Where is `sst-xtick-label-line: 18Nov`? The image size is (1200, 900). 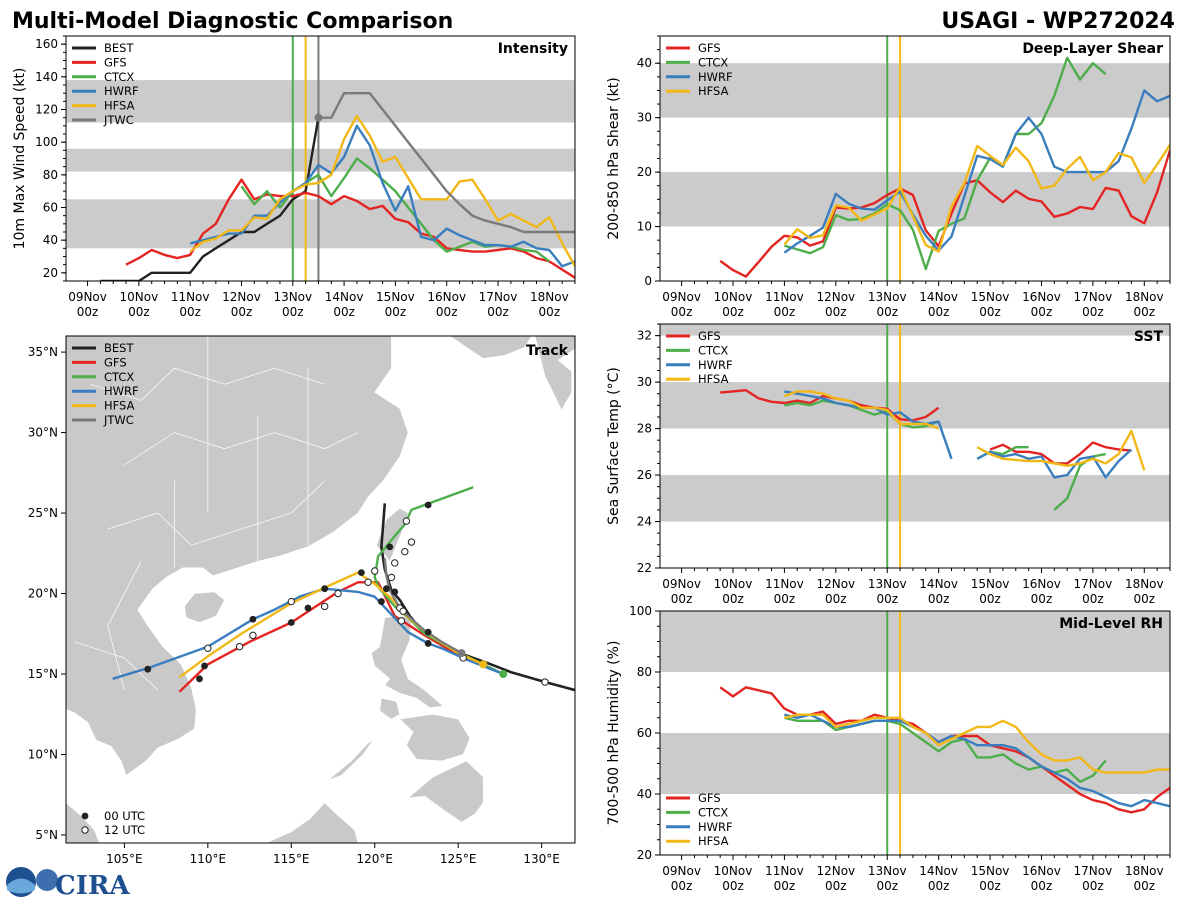 sst-xtick-label-line: 18Nov is located at coordinates (1144, 584).